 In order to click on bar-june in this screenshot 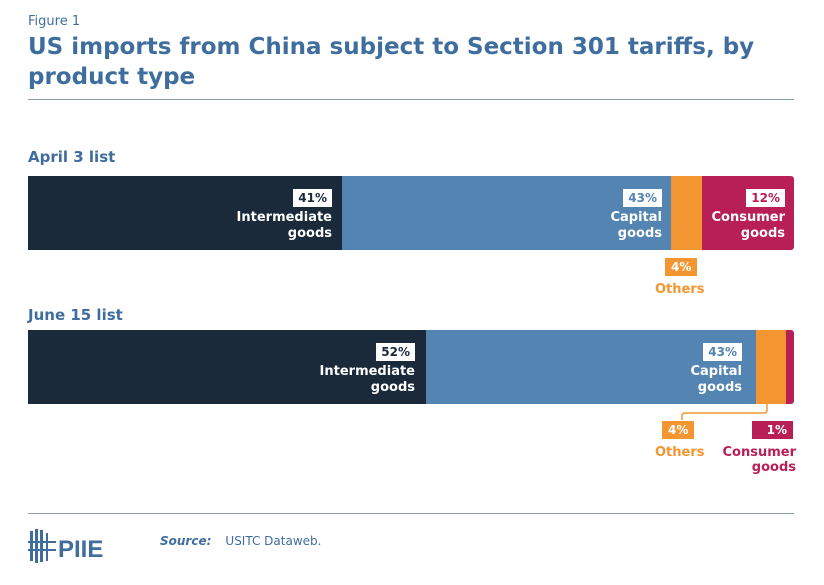, I will do `click(411, 367)`.